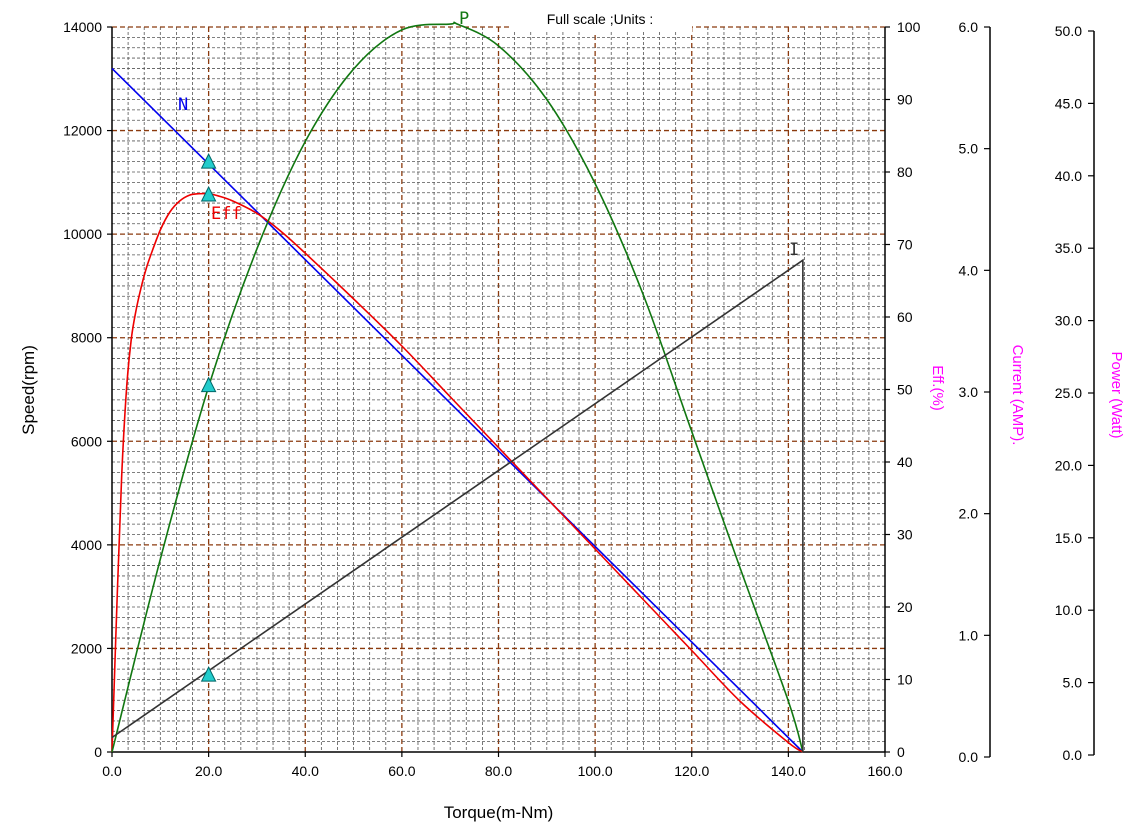  Describe the element at coordinates (1068, 465) in the screenshot. I see `power-tick-label: 20.0` at that location.